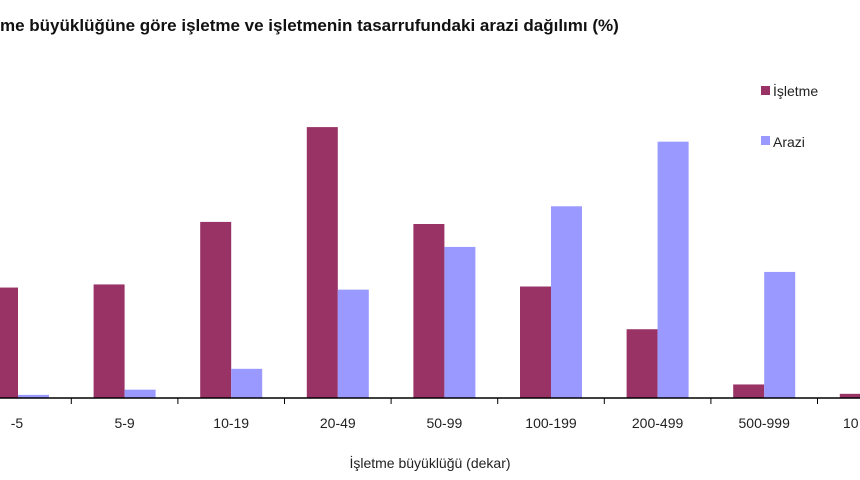 Image resolution: width=860 pixels, height=480 pixels. What do you see at coordinates (124, 423) in the screenshot?
I see `x-tick-label: 5-9` at bounding box center [124, 423].